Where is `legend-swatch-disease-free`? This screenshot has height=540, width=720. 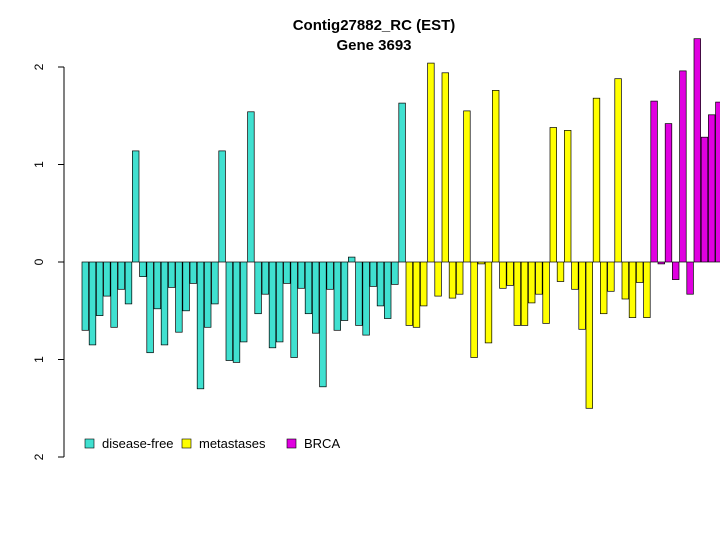
legend-swatch-disease-free is located at coordinates (89, 443).